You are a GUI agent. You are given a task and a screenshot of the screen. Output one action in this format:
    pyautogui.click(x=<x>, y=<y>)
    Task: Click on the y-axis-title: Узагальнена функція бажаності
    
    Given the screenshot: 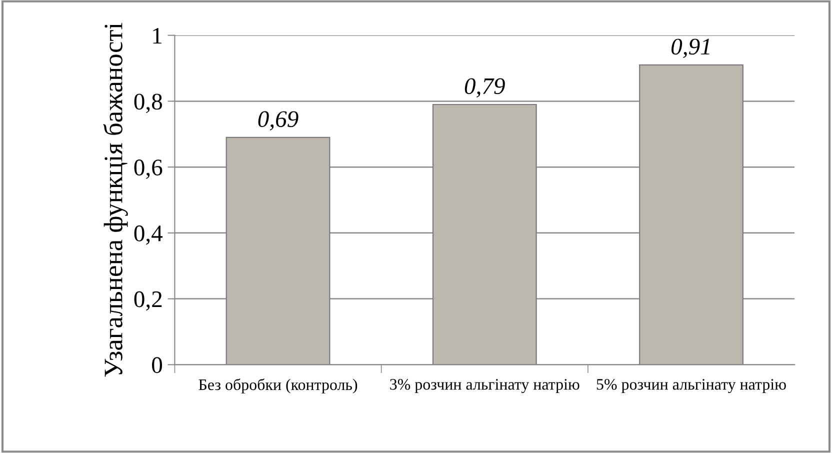 What is the action you would take?
    pyautogui.click(x=115, y=199)
    